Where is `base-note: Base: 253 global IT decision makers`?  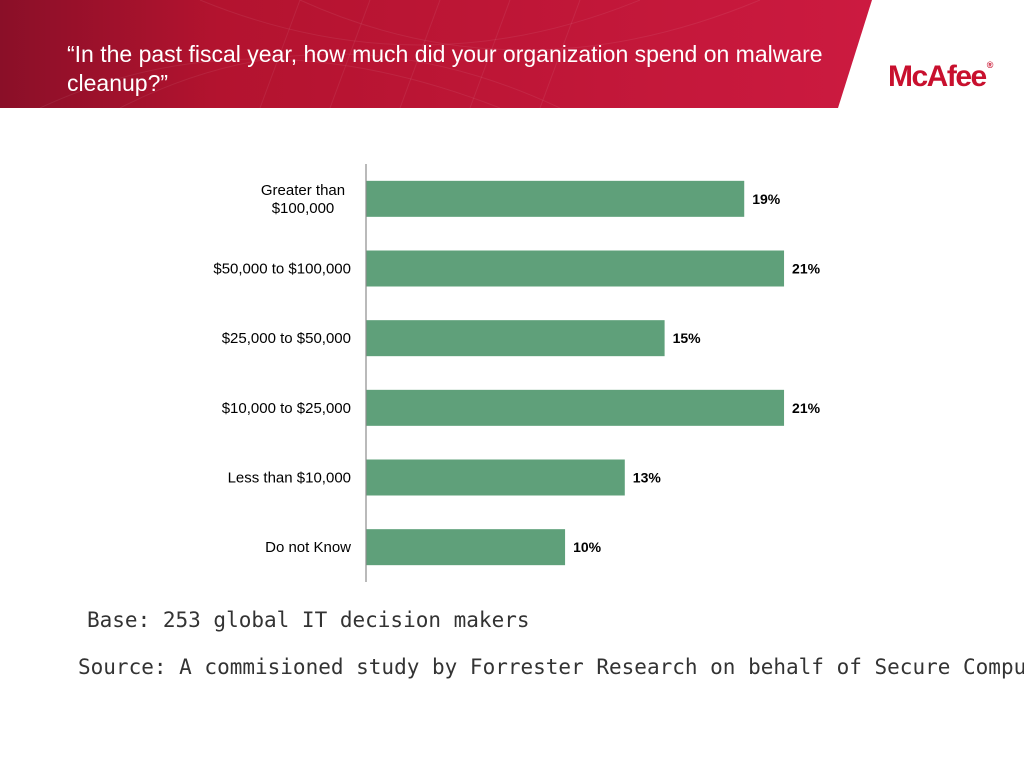
base-note: Base: 253 global IT decision makers is located at coordinates (308, 620).